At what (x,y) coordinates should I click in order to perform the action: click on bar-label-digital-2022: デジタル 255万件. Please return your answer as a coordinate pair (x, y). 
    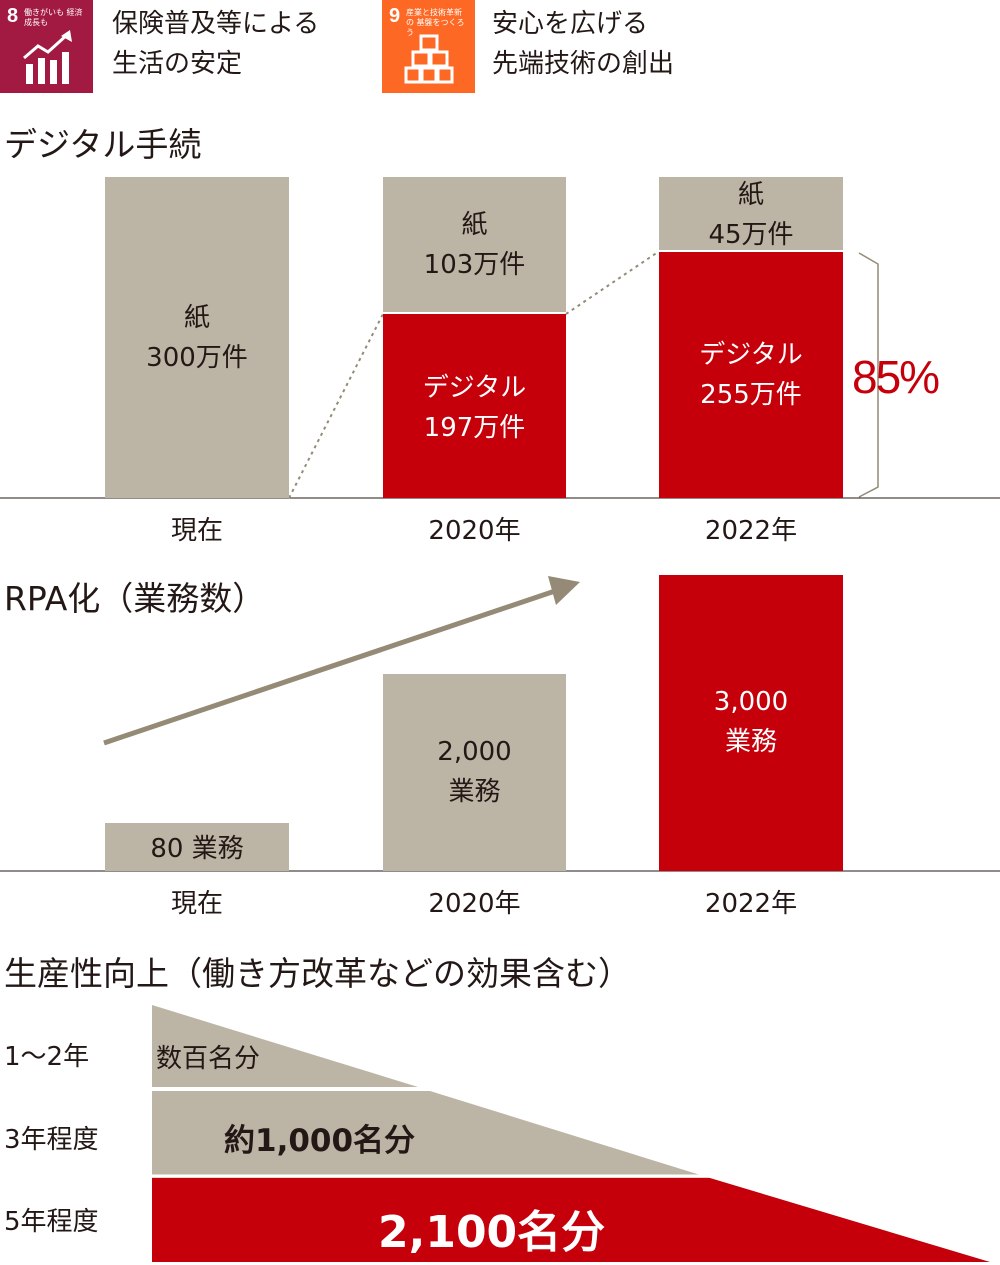
    Looking at the image, I should click on (751, 375).